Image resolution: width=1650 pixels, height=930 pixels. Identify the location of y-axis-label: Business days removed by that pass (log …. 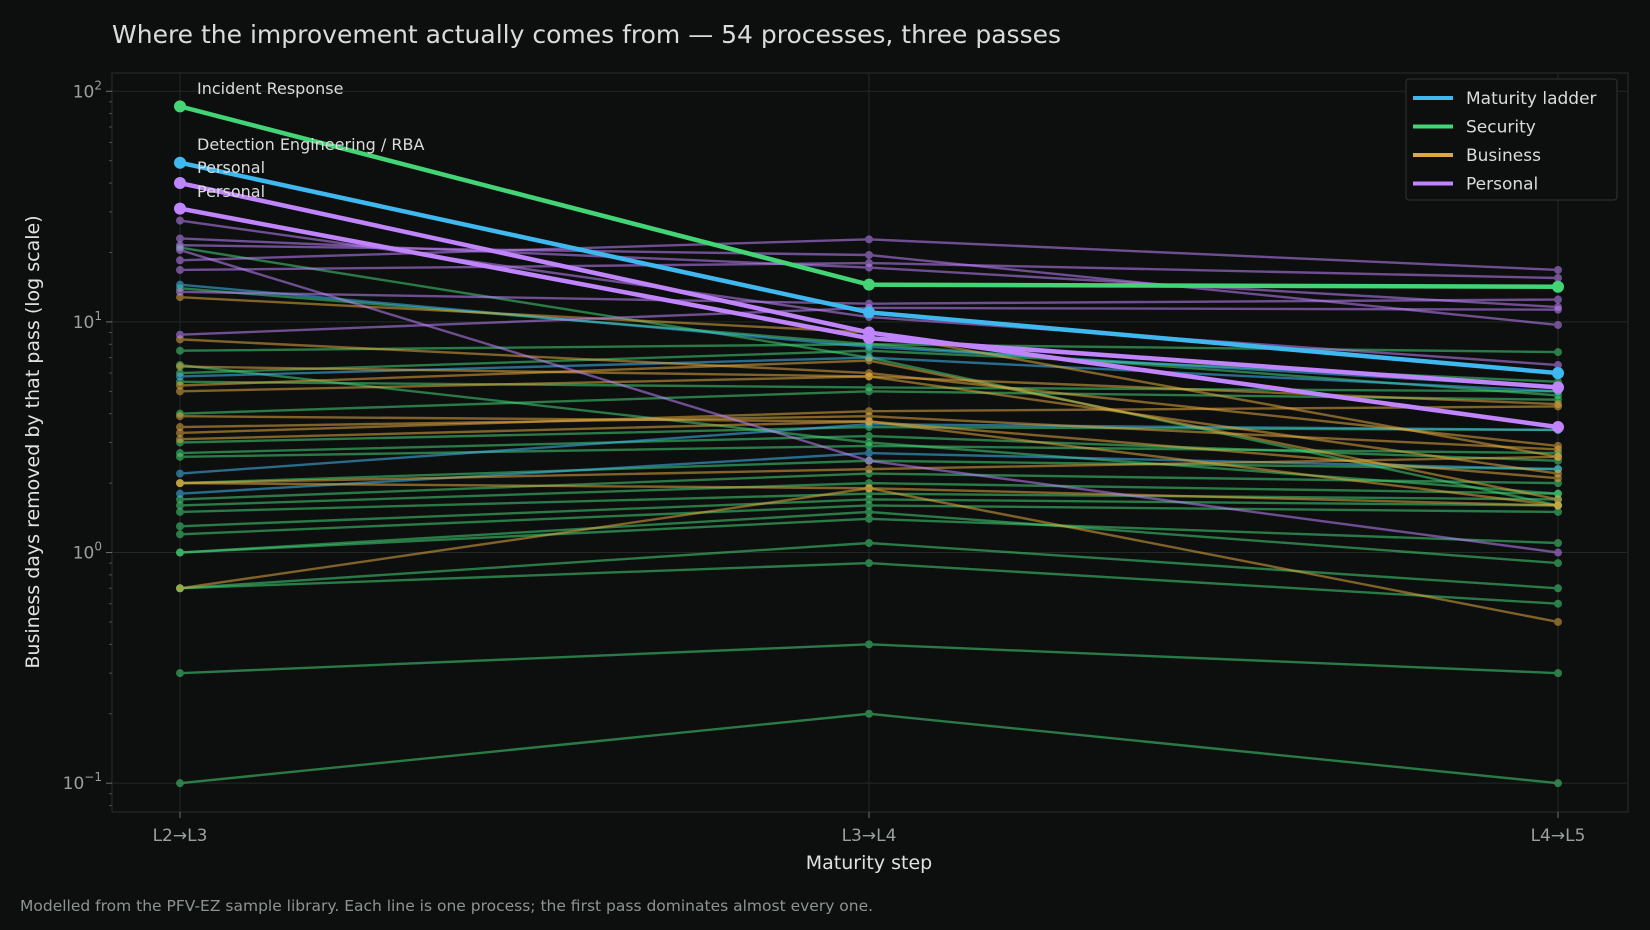
(33, 441).